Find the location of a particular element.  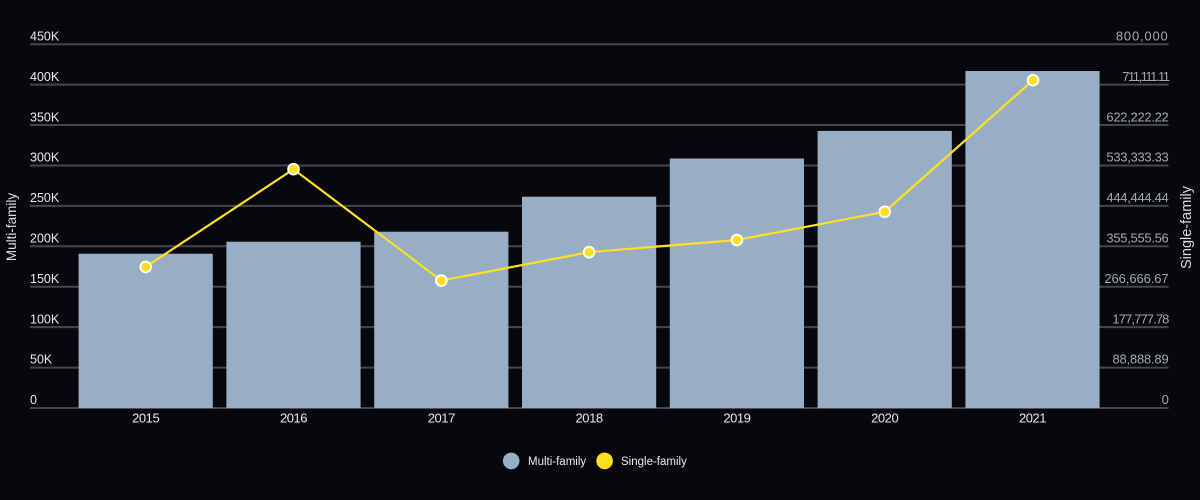

svg-text: 250K is located at coordinates (45, 198).